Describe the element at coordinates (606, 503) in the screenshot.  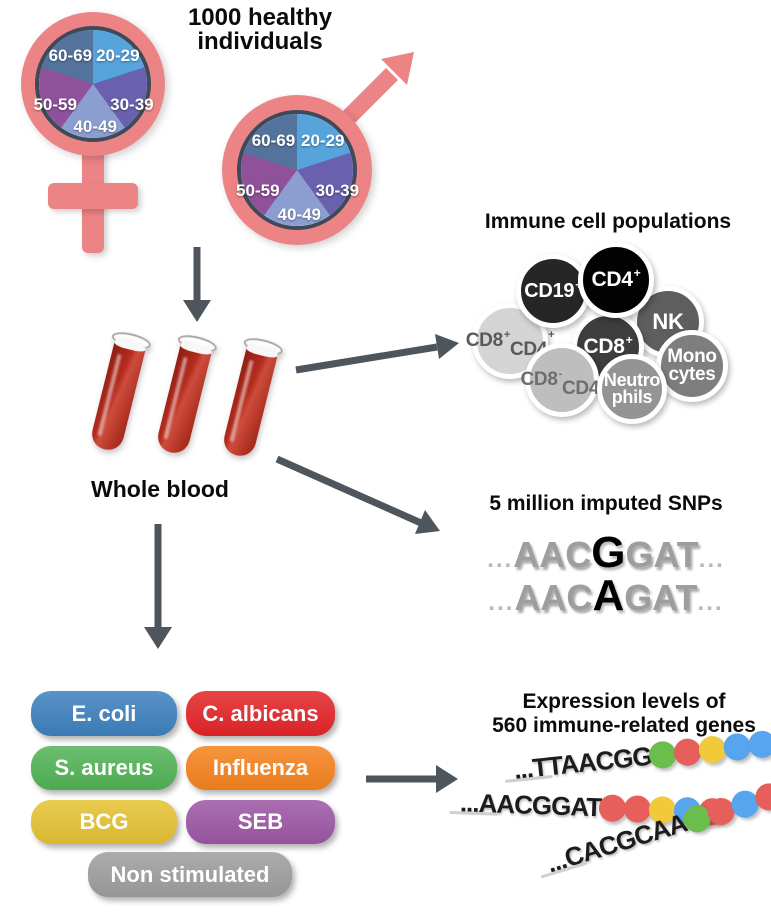
I see `snp-title: 5 million imputed SNPs` at that location.